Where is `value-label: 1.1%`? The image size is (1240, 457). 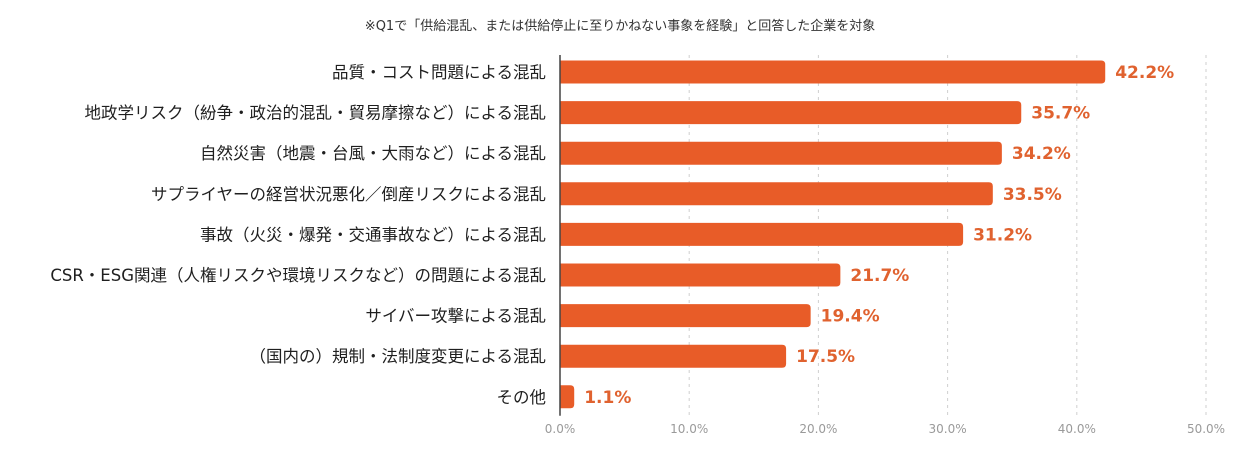 value-label: 1.1% is located at coordinates (607, 398).